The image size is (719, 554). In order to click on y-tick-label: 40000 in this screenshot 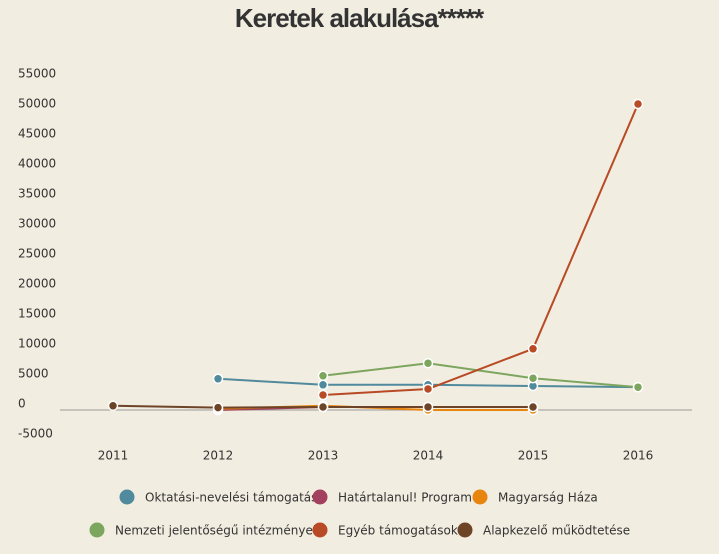, I will do `click(37, 164)`.